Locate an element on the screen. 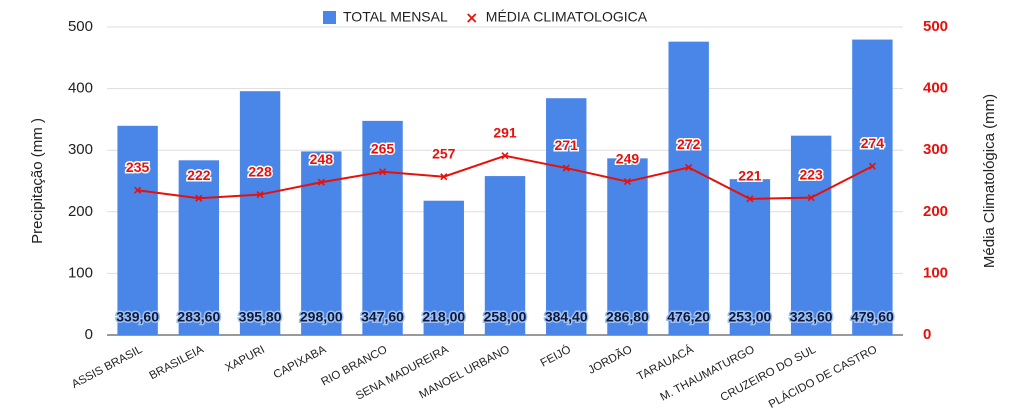  bar-value-label: 258,00 is located at coordinates (505, 317).